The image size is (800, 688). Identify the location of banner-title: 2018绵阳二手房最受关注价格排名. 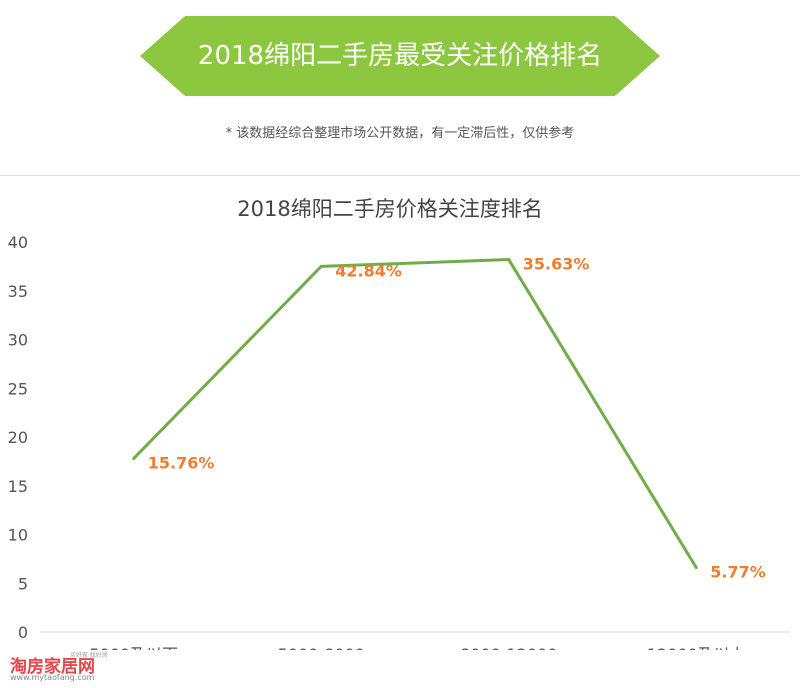
(400, 56).